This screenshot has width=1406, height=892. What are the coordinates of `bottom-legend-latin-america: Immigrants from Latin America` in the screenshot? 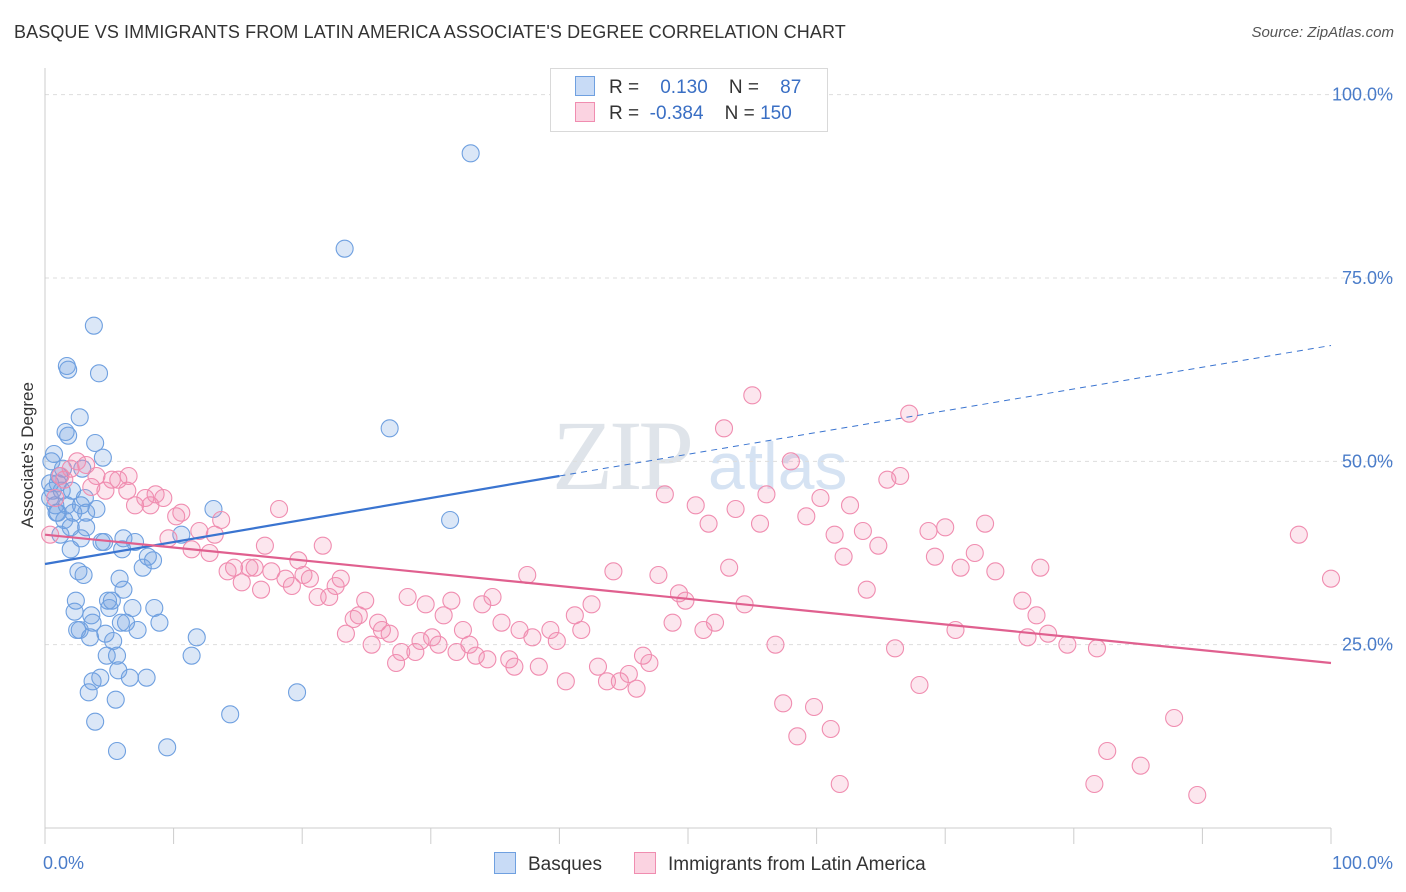 It's located at (780, 864).